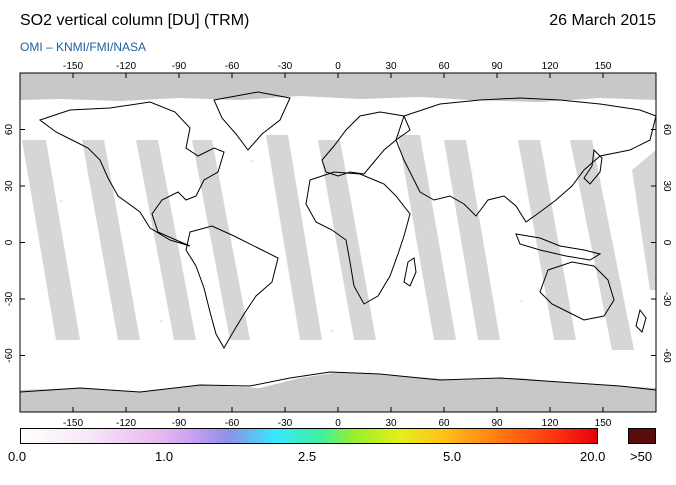 This screenshot has height=485, width=676. What do you see at coordinates (577, 291) in the screenshot?
I see `australia-coast` at bounding box center [577, 291].